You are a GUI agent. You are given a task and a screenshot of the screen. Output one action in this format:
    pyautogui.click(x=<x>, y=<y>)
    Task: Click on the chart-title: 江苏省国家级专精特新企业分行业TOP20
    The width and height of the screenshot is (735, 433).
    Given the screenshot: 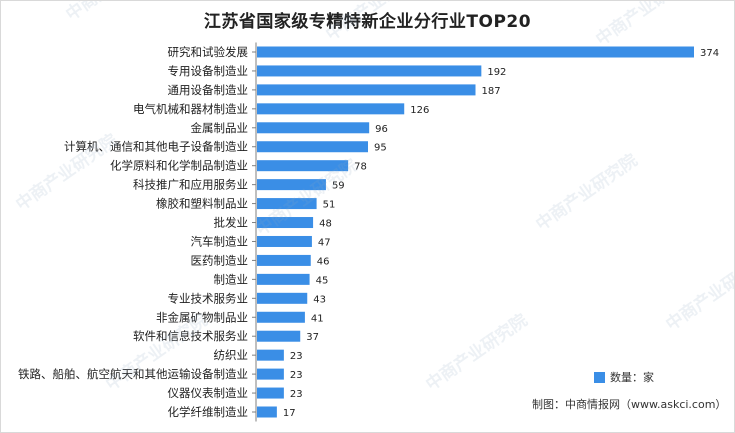 What is the action you would take?
    pyautogui.click(x=367, y=22)
    